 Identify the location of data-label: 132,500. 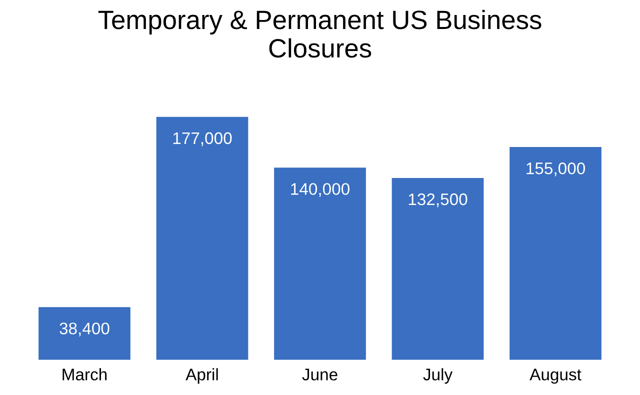
(438, 200).